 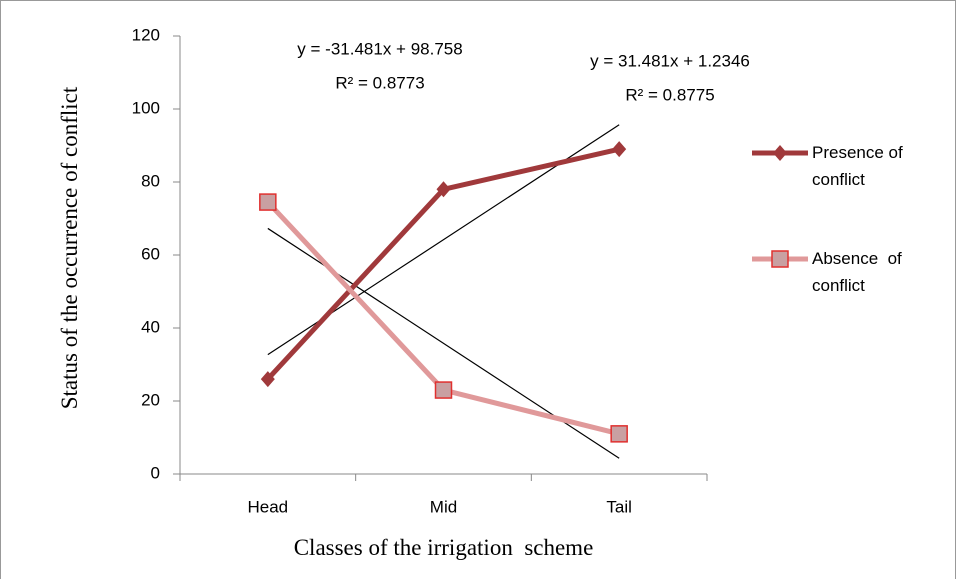 I want to click on y-tick-label: 40, so click(x=150, y=326).